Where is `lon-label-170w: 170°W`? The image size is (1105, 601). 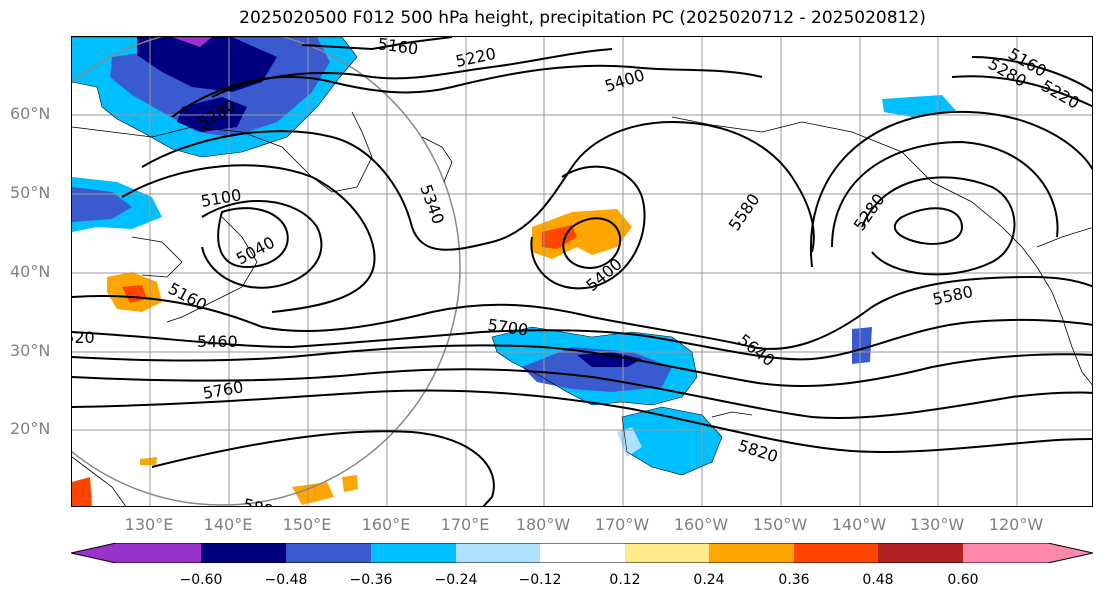 lon-label-170w: 170°W is located at coordinates (622, 524).